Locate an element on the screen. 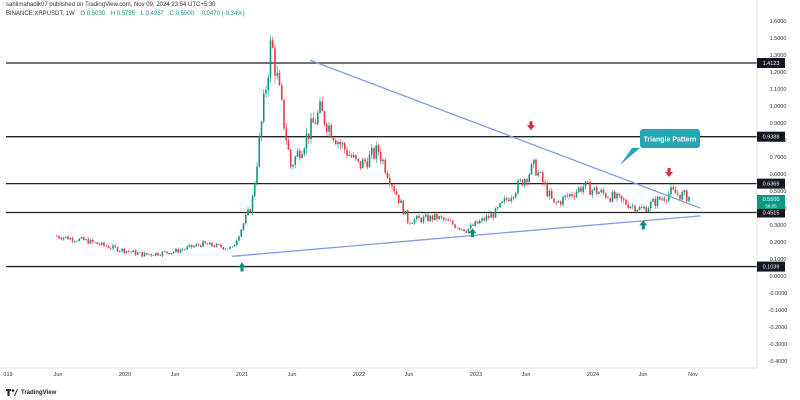  triangle-trendline is located at coordinates (466, 236).